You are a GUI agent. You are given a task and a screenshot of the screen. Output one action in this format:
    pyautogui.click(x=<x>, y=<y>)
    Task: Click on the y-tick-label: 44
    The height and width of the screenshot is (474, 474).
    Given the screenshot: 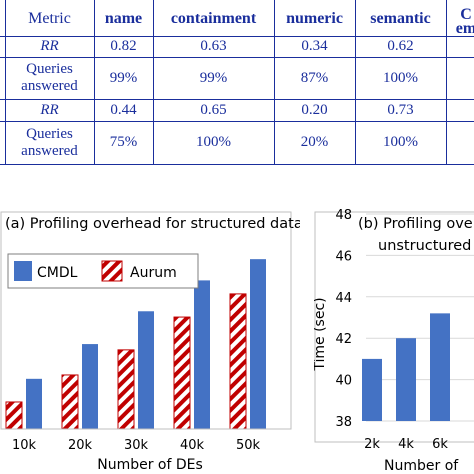 What is the action you would take?
    pyautogui.click(x=343, y=298)
    